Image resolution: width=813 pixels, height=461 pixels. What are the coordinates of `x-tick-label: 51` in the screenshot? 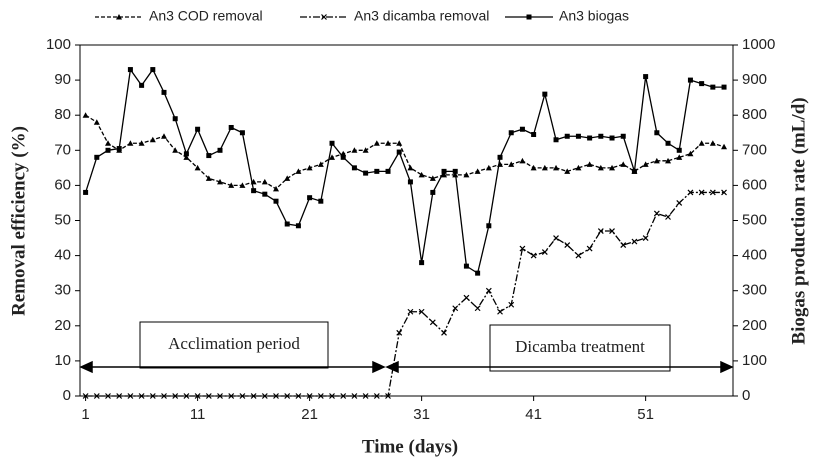 It's located at (645, 414).